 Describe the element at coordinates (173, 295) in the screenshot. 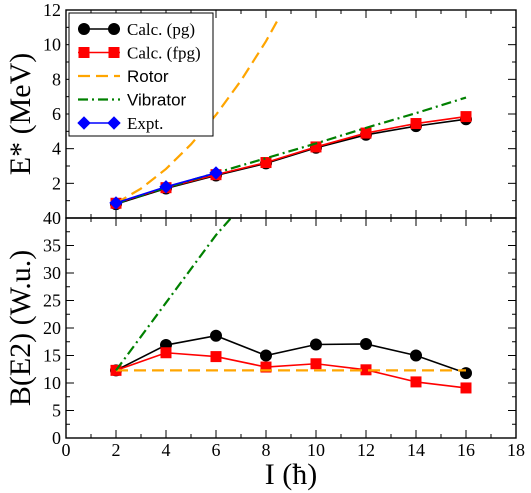

I see `bottom-series-line-vibrator` at that location.